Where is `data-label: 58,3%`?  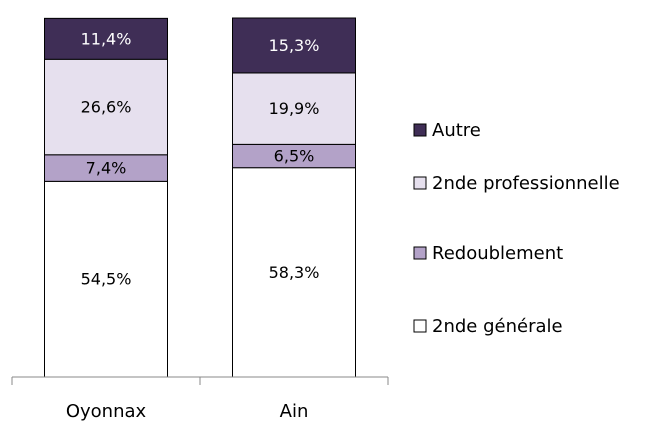 data-label: 58,3% is located at coordinates (294, 272).